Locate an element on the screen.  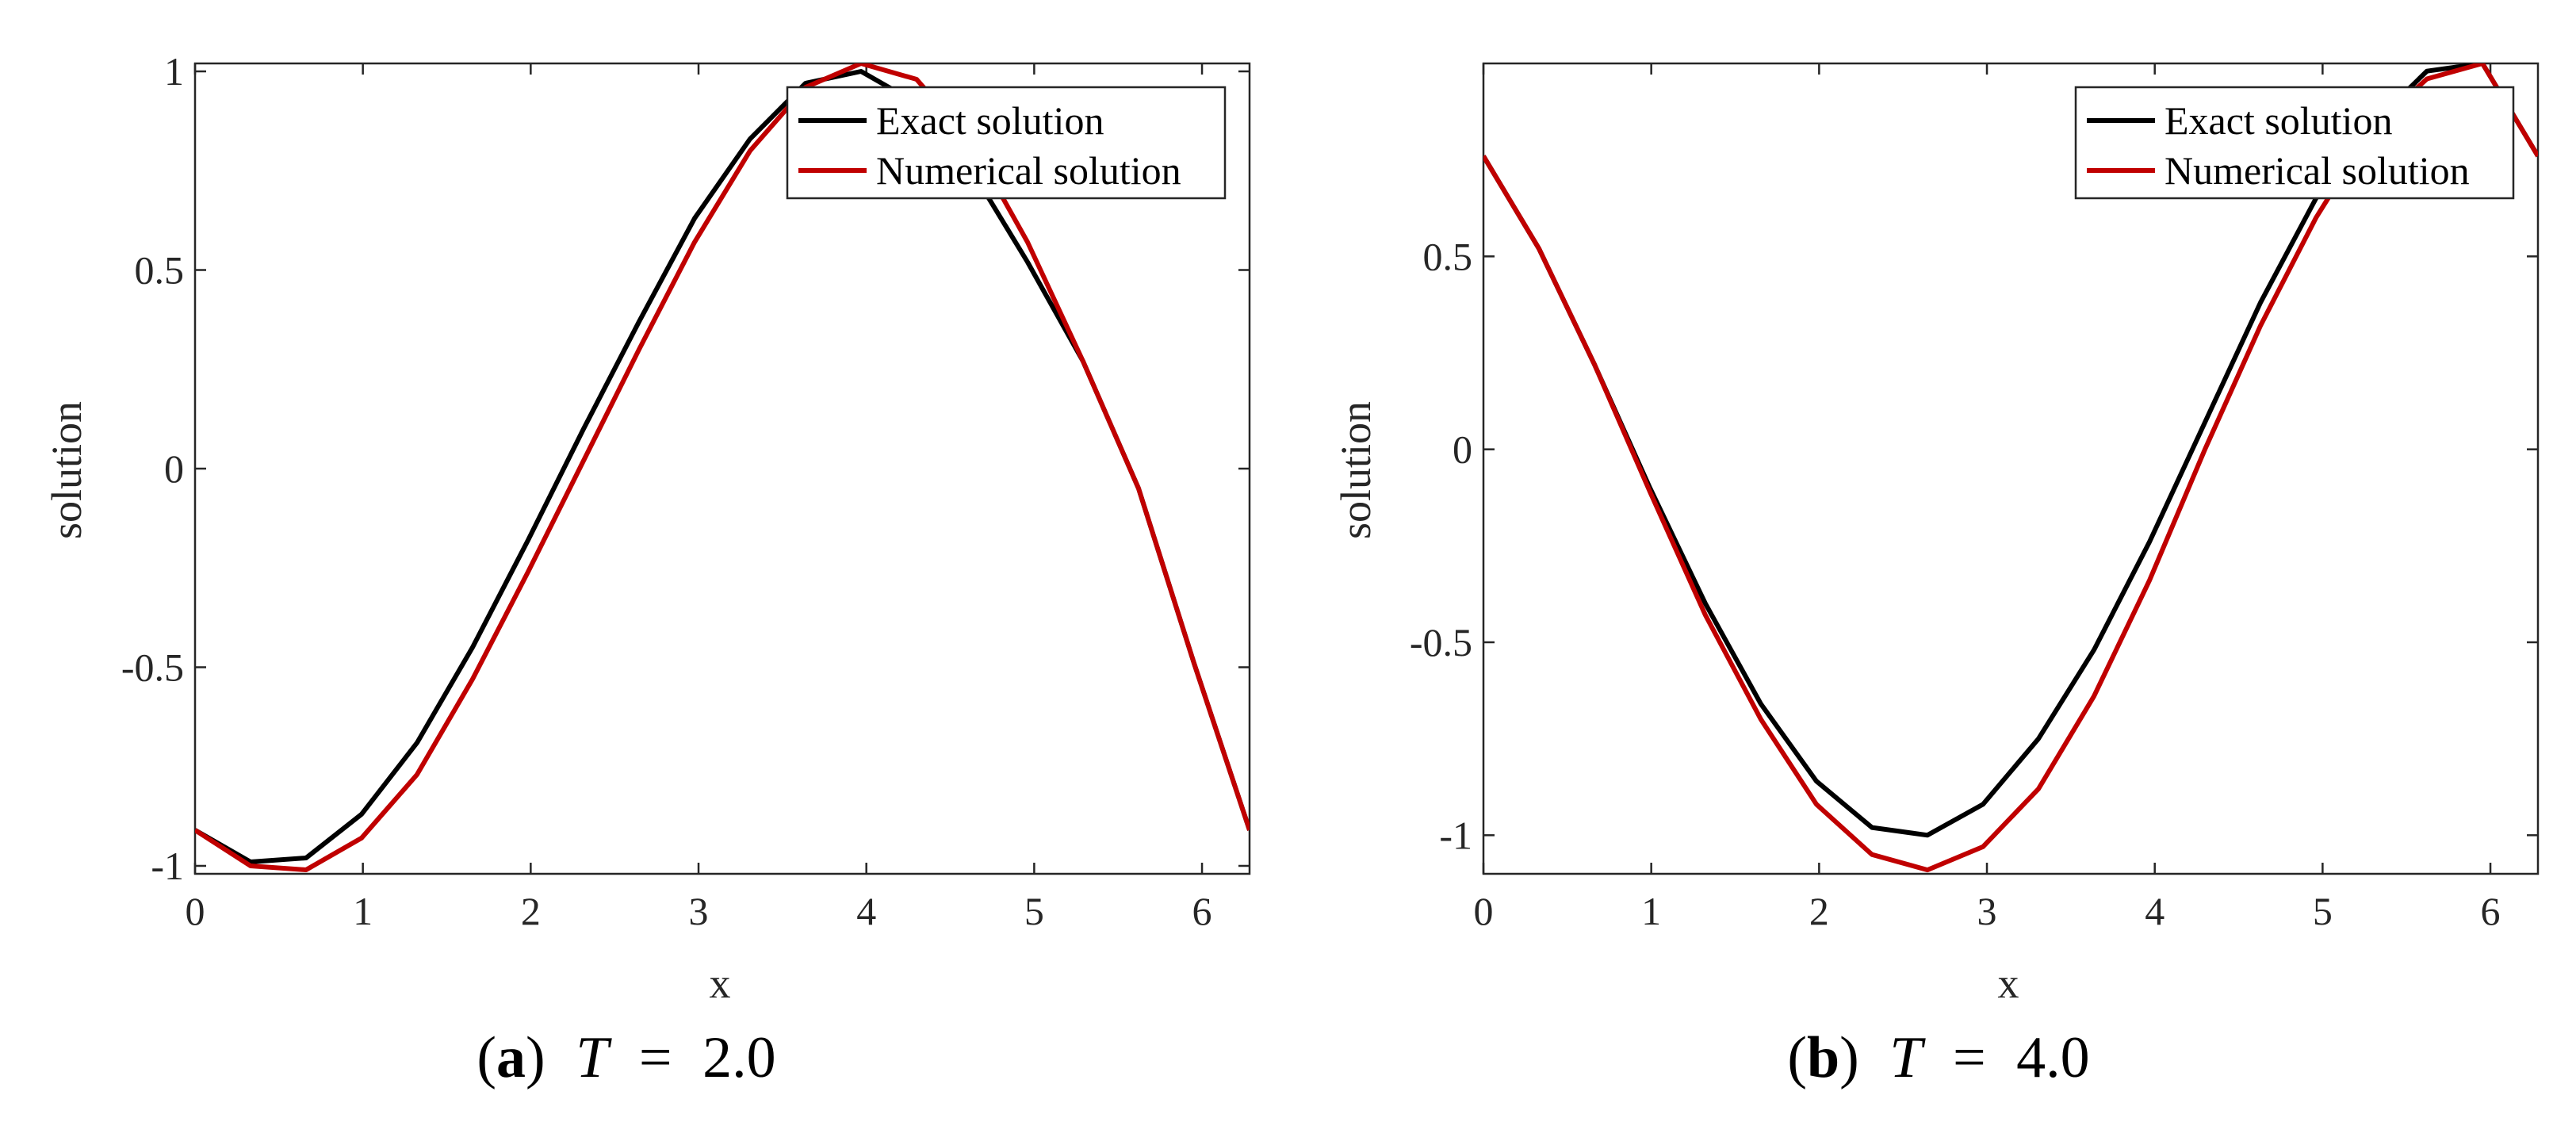
caption-a-value: 2.0 is located at coordinates (739, 1057).